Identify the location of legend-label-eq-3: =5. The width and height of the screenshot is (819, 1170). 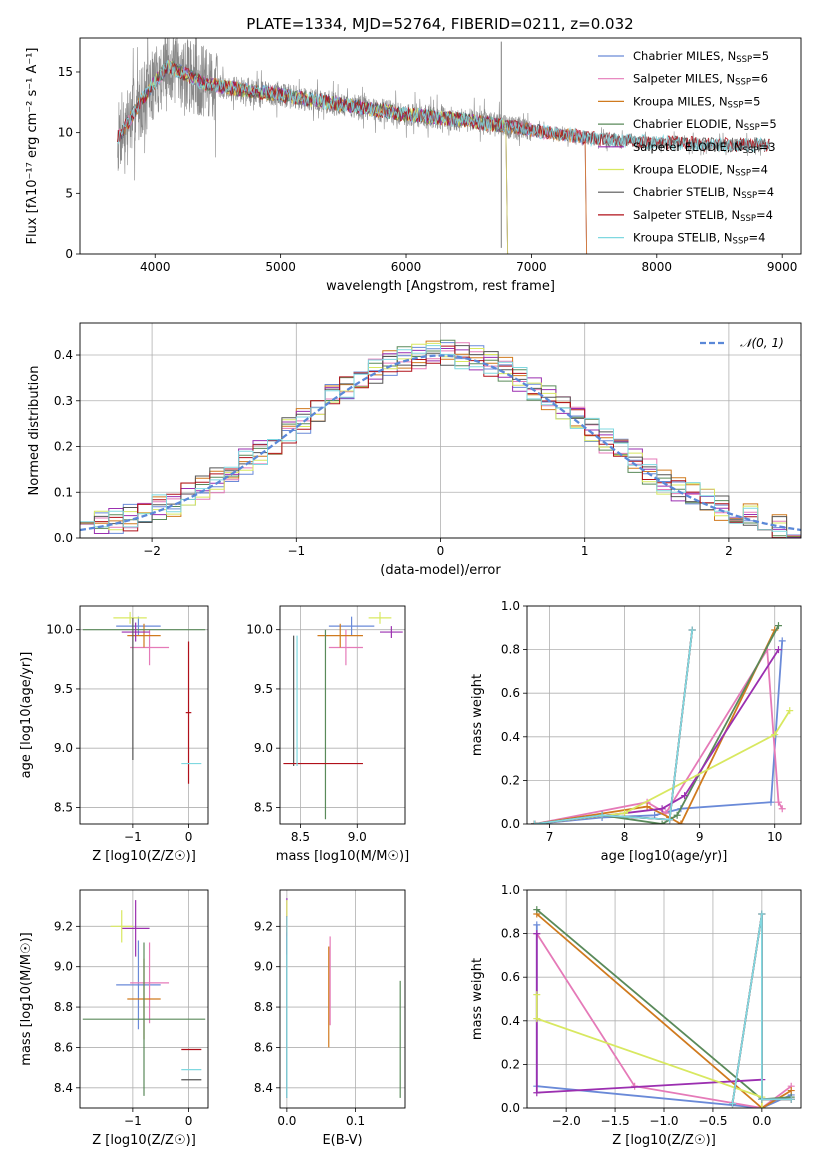
(768, 124).